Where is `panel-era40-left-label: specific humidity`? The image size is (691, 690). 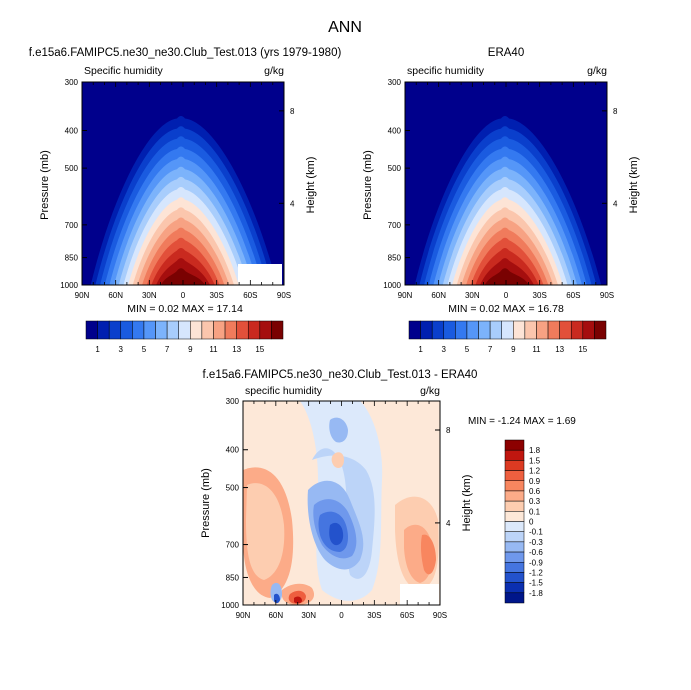 panel-era40-left-label: specific humidity is located at coordinates (446, 71).